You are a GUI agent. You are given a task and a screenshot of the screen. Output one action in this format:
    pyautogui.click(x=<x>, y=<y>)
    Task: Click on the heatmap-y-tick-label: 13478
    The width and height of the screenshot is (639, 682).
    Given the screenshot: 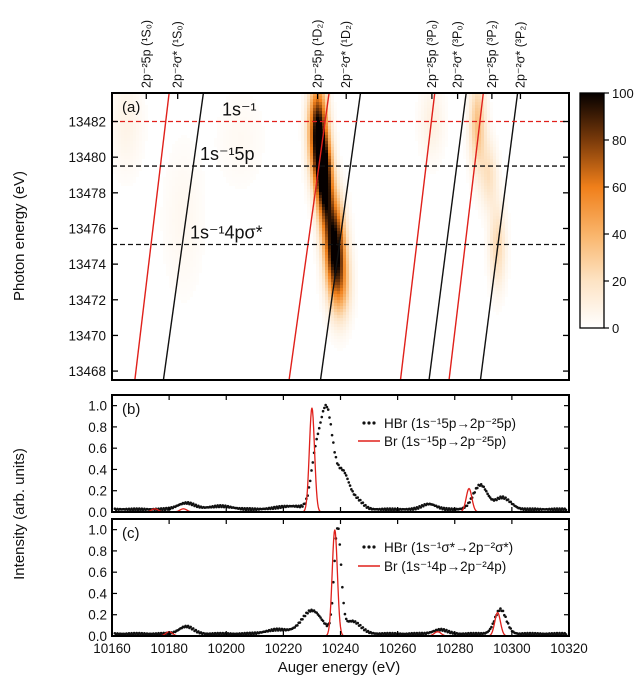 What is the action you would take?
    pyautogui.click(x=87, y=193)
    